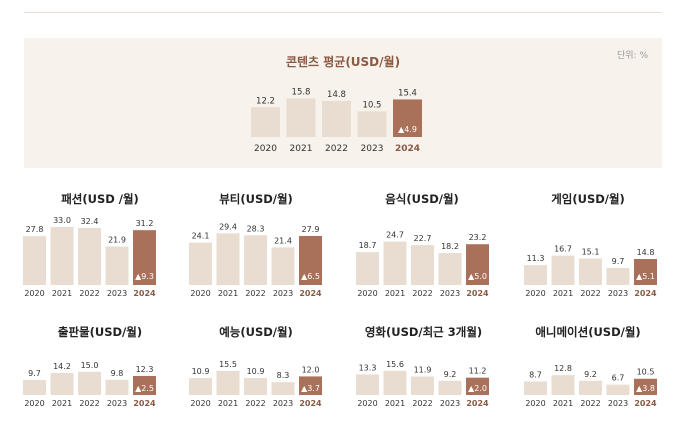  What do you see at coordinates (265, 101) in the screenshot?
I see `data-label: 12.2` at bounding box center [265, 101].